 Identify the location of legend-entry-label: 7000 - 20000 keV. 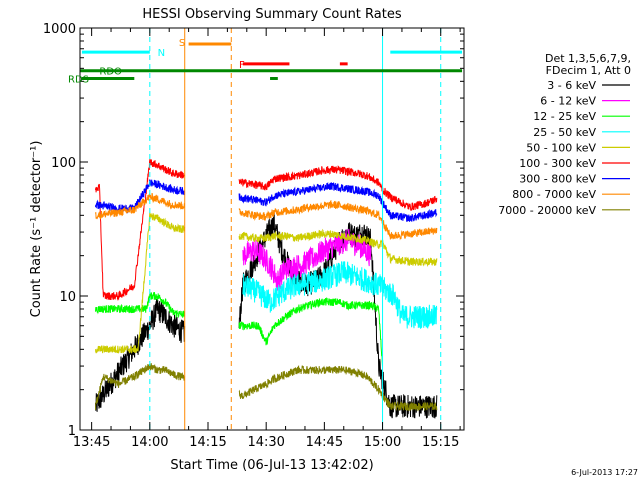
(547, 210).